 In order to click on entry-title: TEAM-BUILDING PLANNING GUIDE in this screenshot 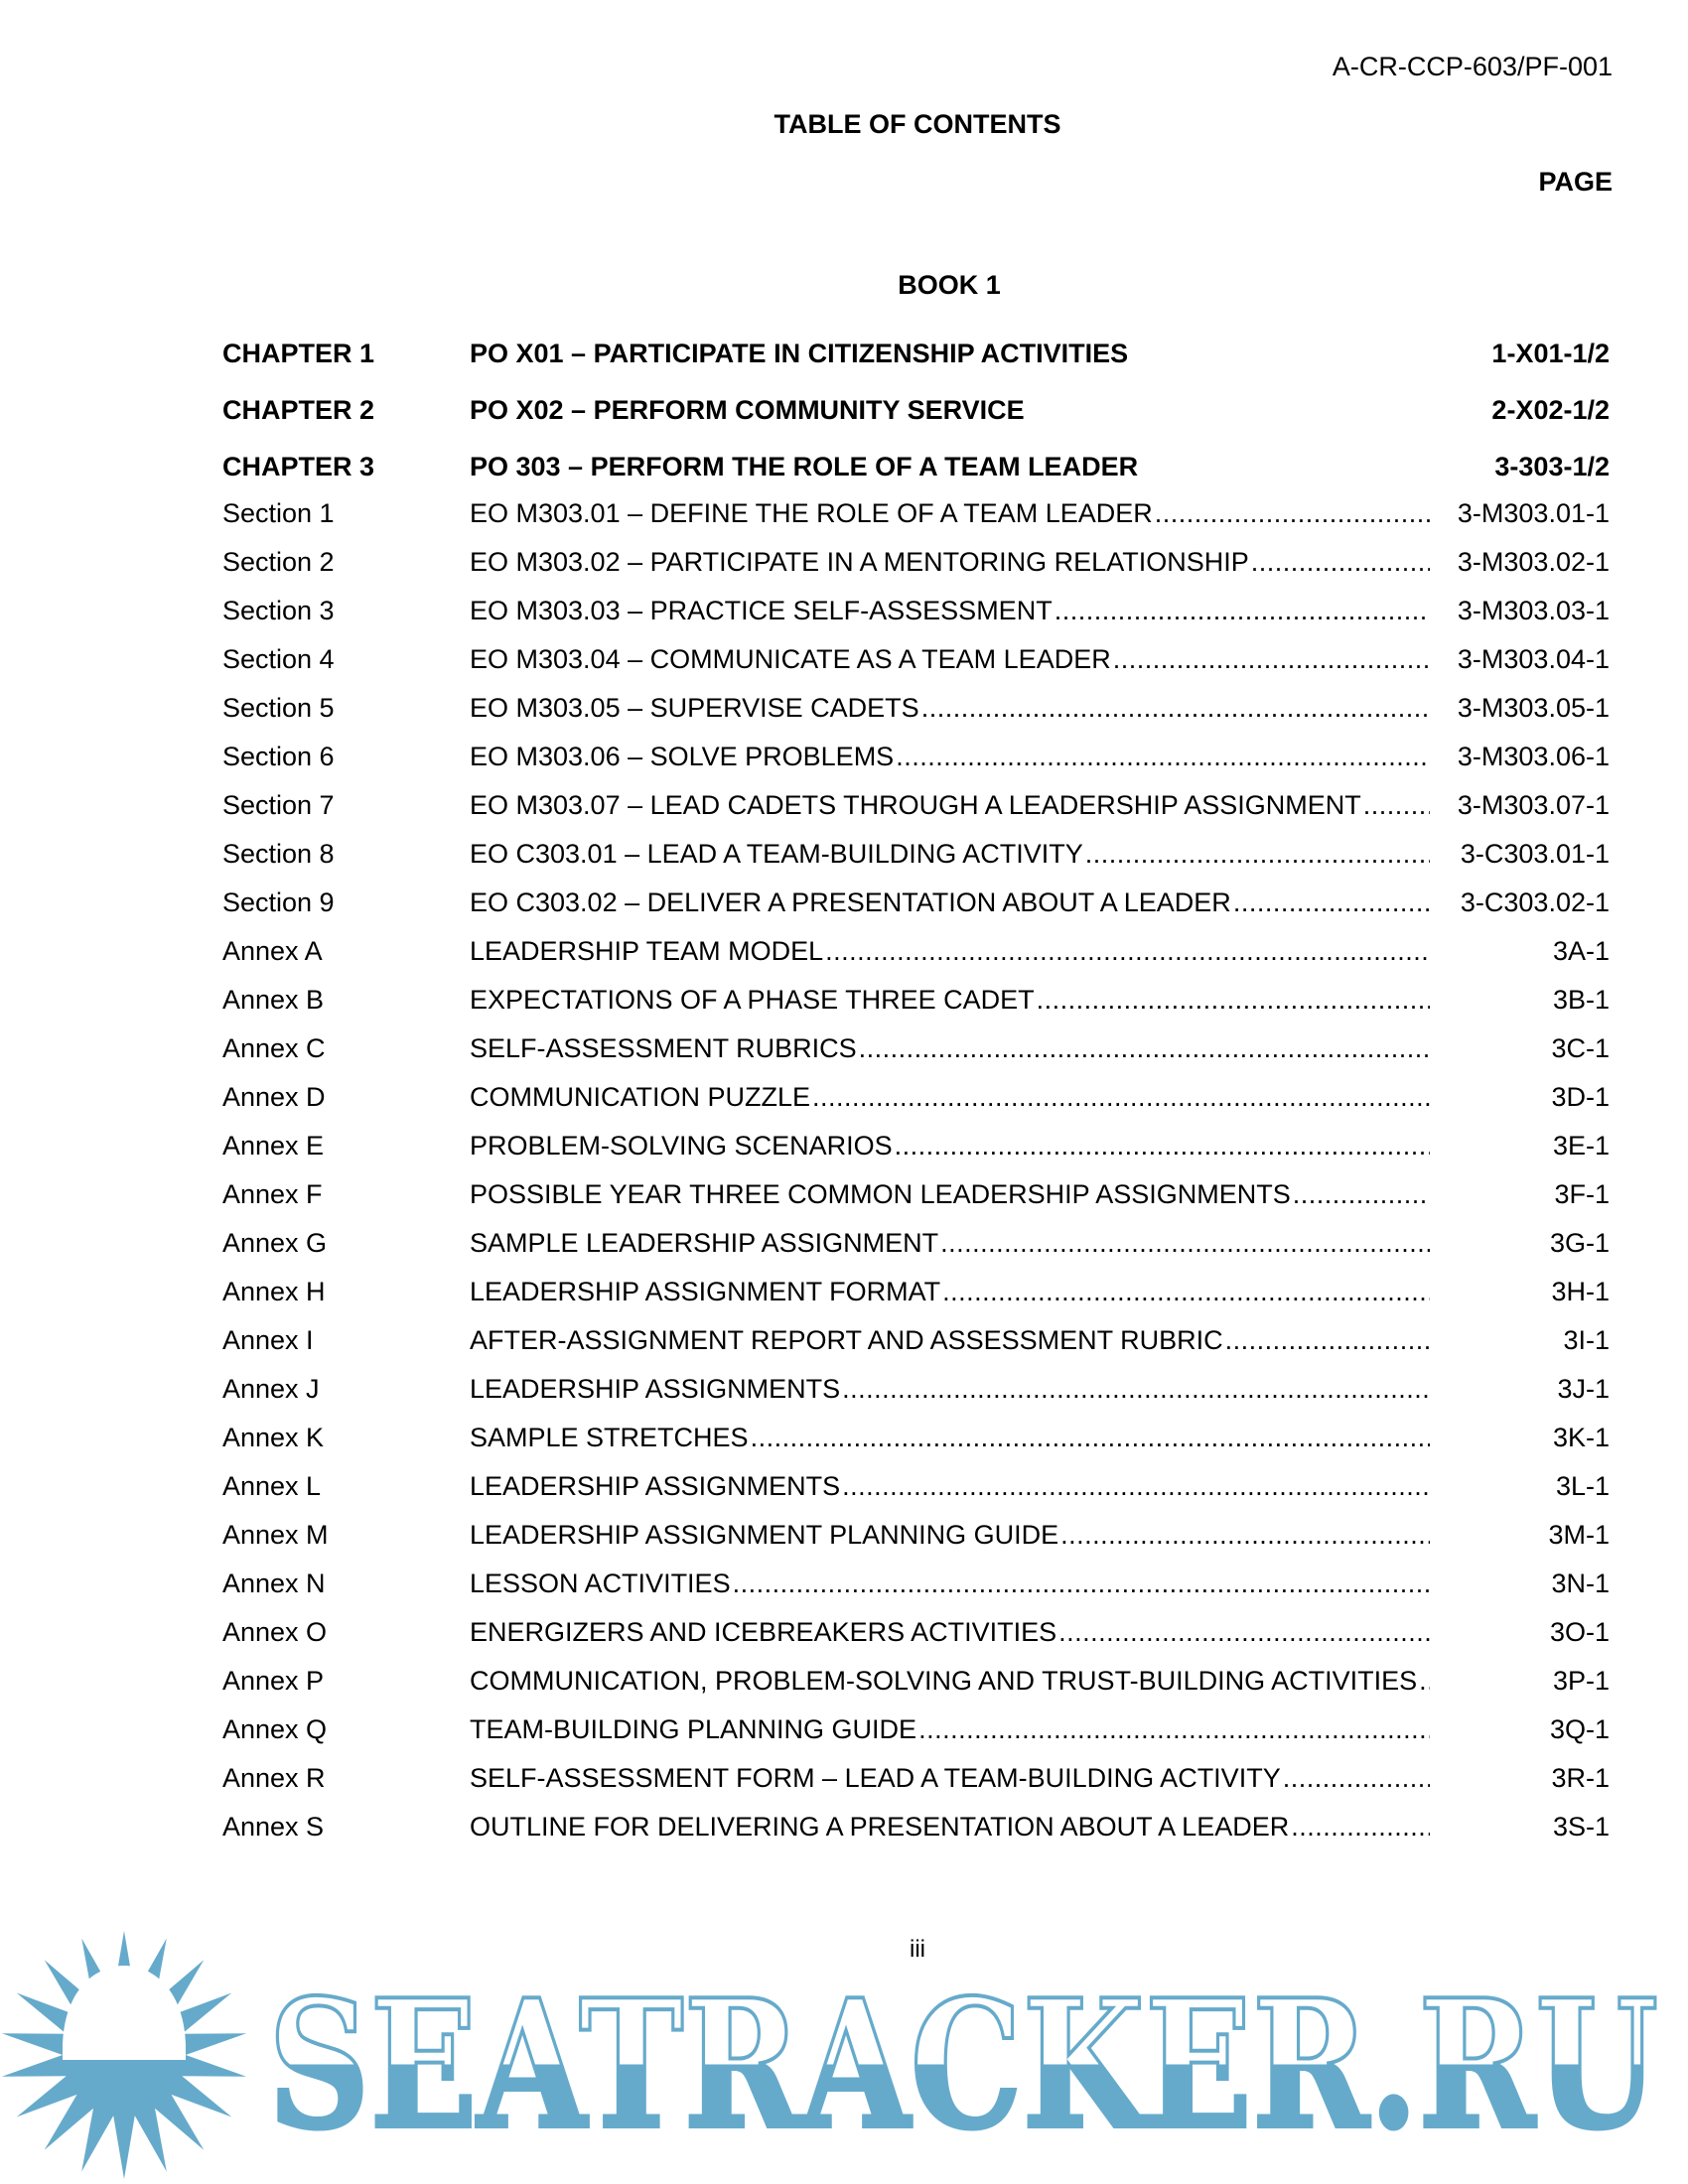, I will do `click(693, 1729)`.